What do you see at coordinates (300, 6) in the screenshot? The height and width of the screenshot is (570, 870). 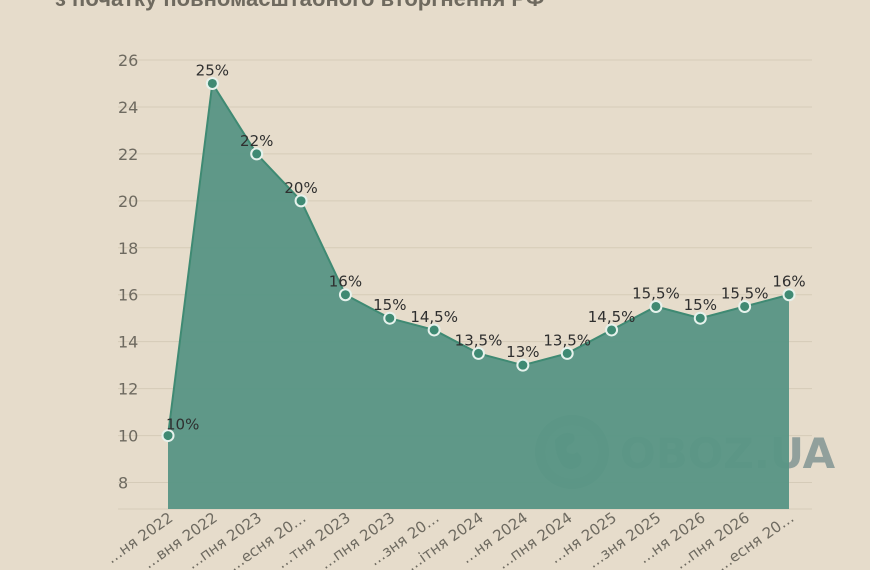 I see `chart-title: з початку повномасштабного вторгнення РФ` at bounding box center [300, 6].